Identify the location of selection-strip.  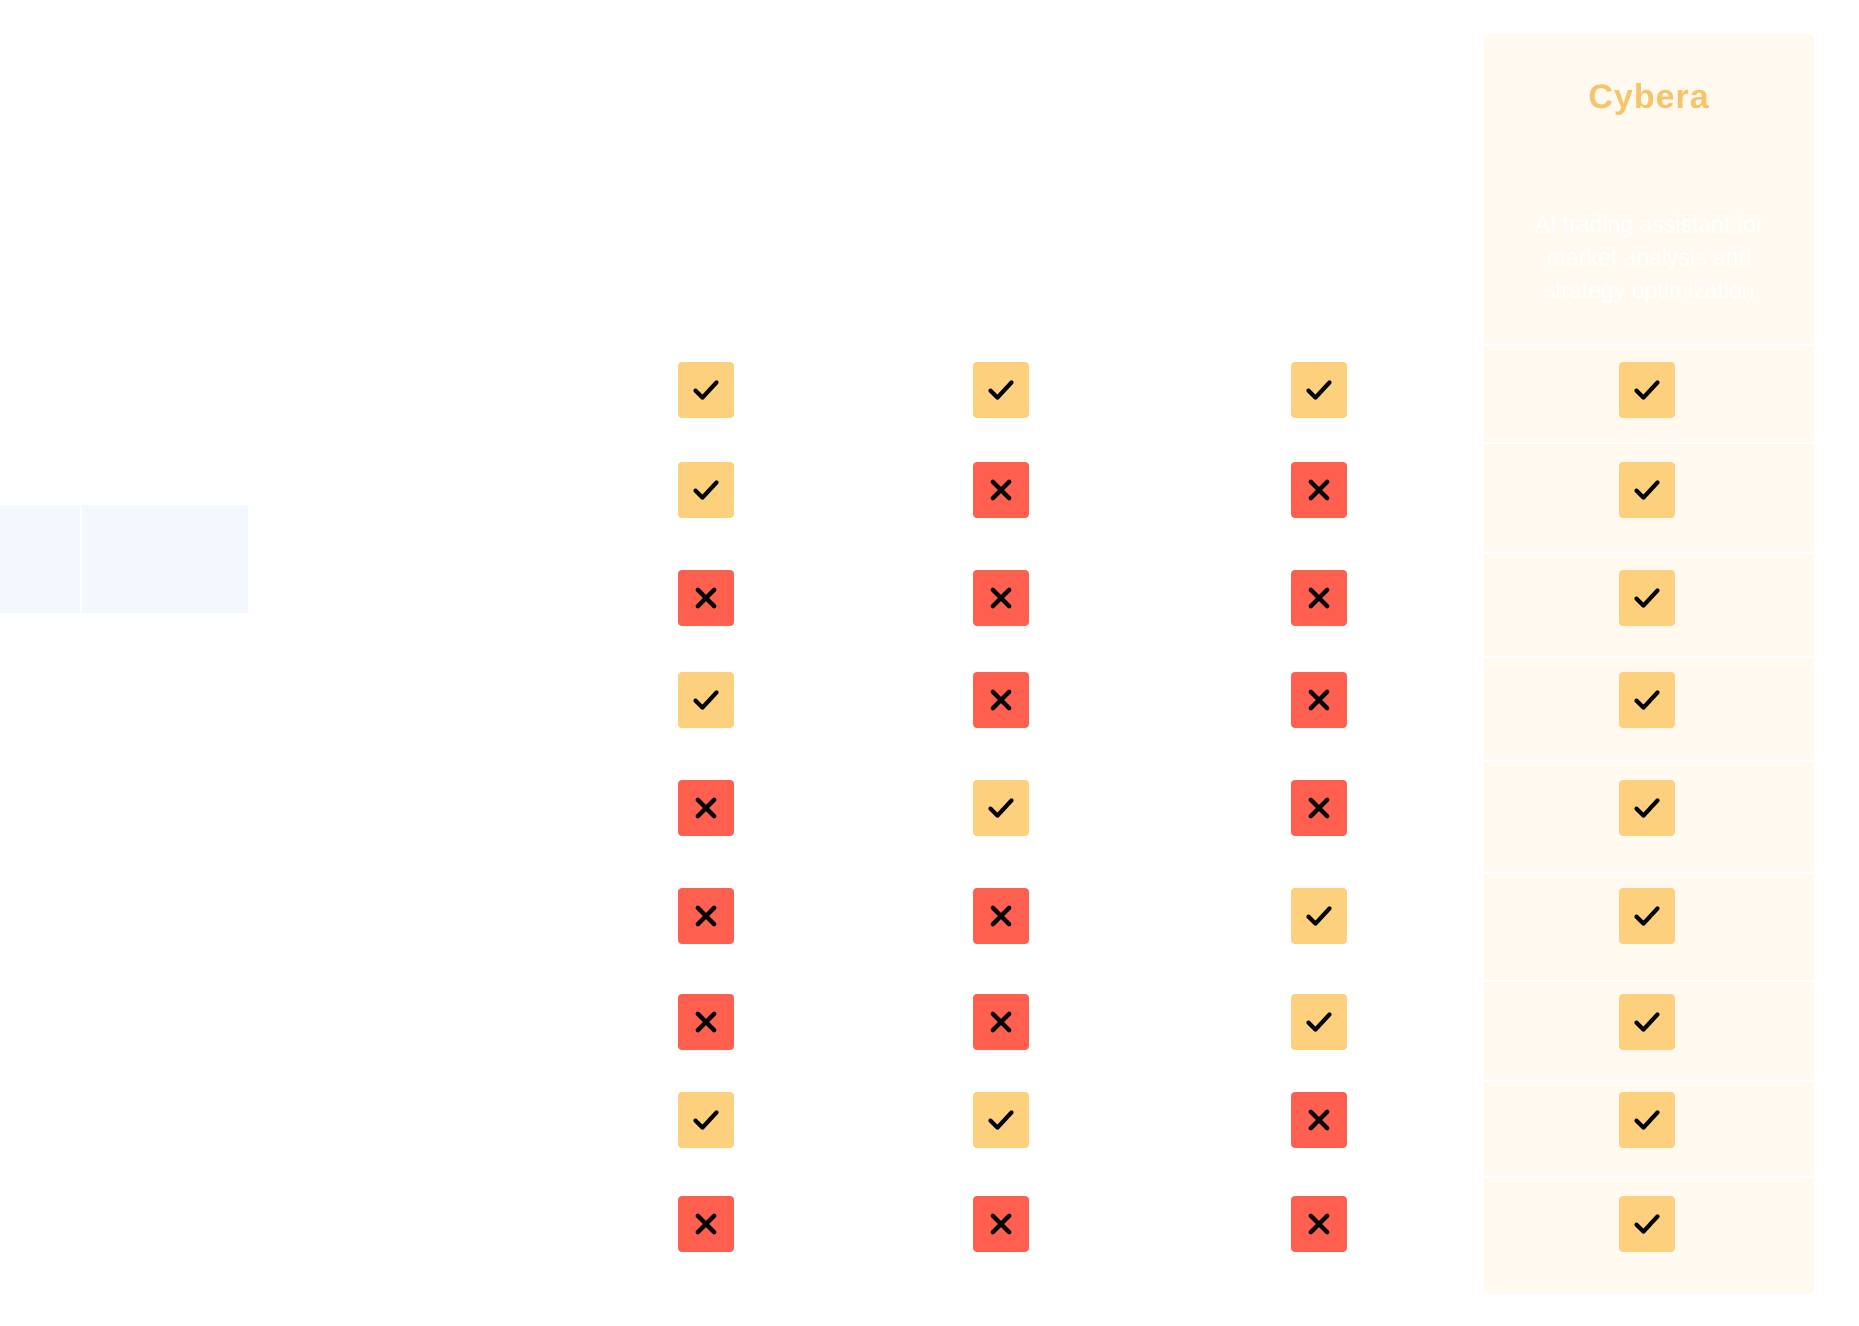
(124, 559).